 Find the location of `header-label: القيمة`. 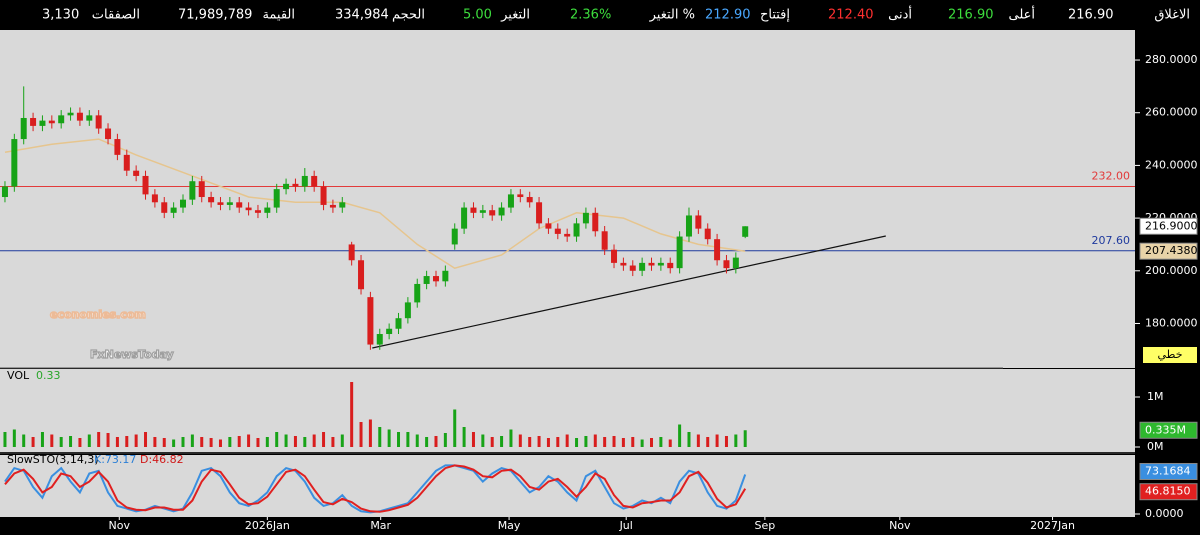

header-label: القيمة is located at coordinates (278, 15).